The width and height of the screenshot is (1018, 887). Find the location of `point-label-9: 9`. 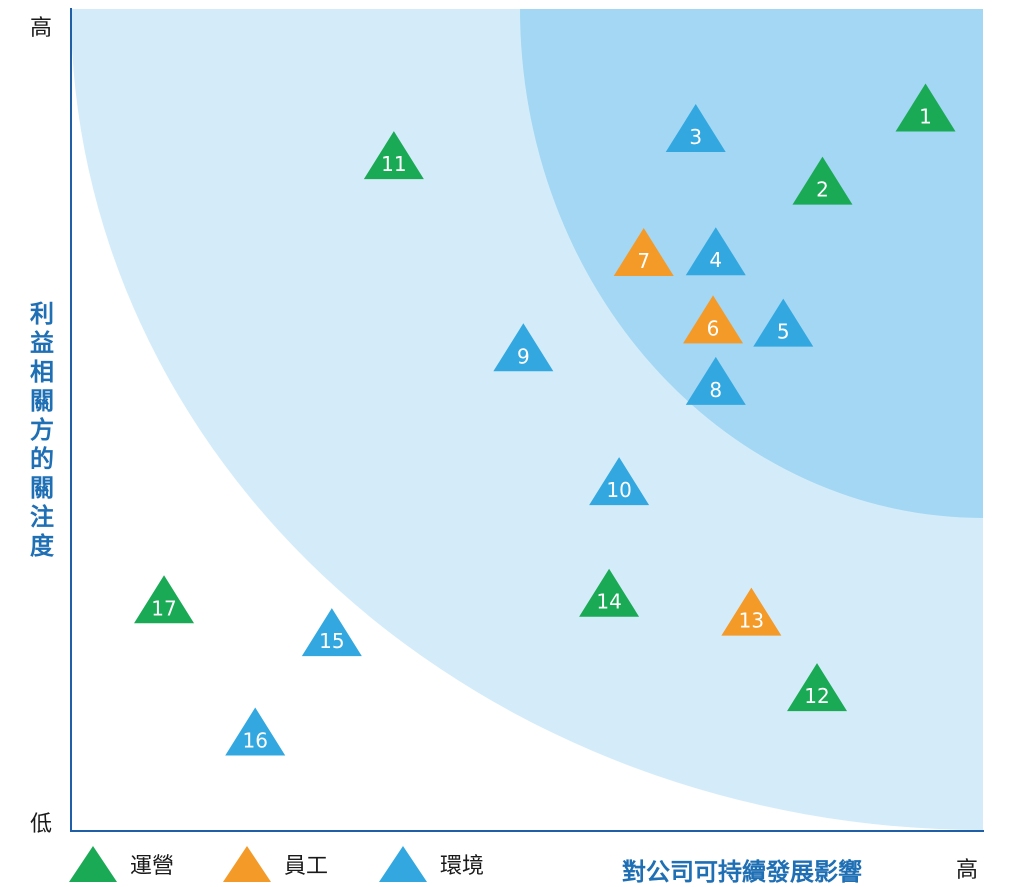

point-label-9: 9 is located at coordinates (523, 356).